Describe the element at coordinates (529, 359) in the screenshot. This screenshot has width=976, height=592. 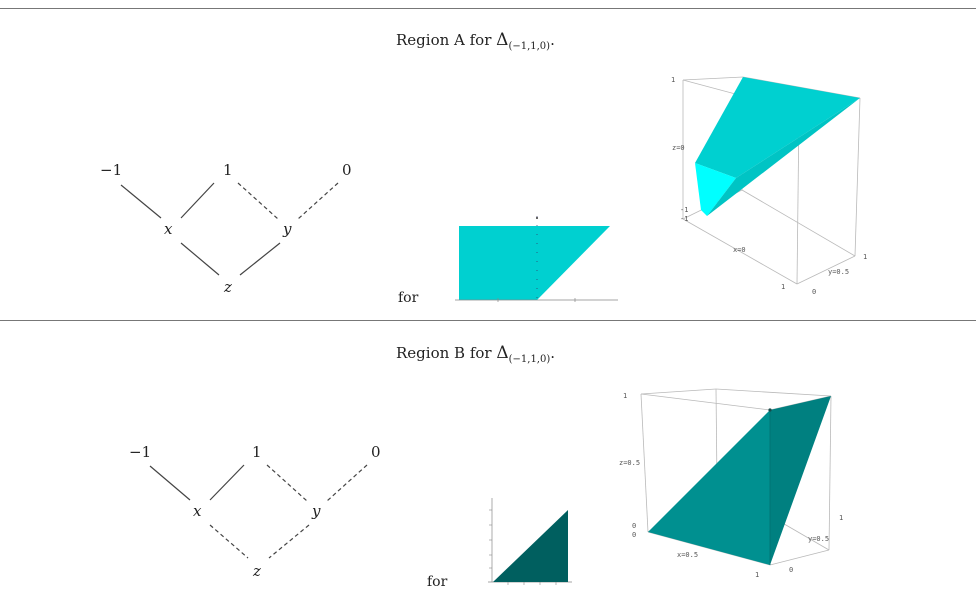
I see `region-b-subscript: (−1,1,0)` at that location.